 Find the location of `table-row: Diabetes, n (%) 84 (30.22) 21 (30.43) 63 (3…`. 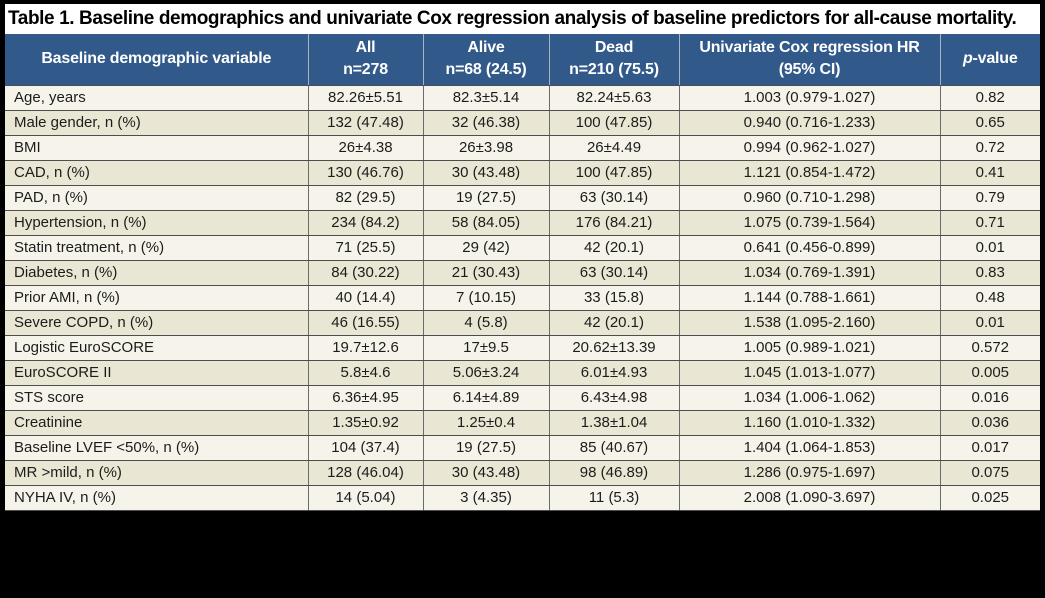

table-row: Diabetes, n (%) 84 (30.22) 21 (30.43) 63 (3… is located at coordinates (522, 272).